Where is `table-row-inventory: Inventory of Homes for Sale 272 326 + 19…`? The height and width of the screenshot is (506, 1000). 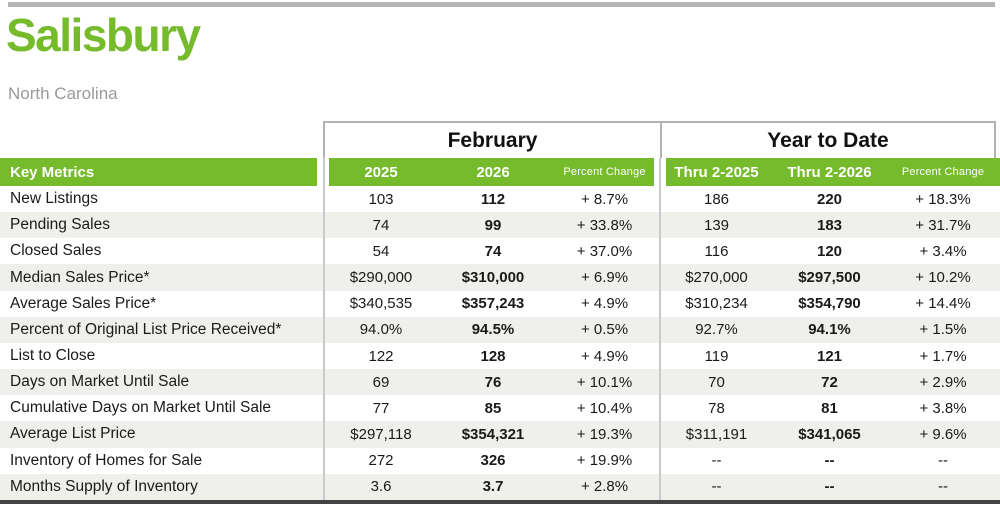 table-row-inventory: Inventory of Homes for Sale 272 326 + 19… is located at coordinates (500, 461).